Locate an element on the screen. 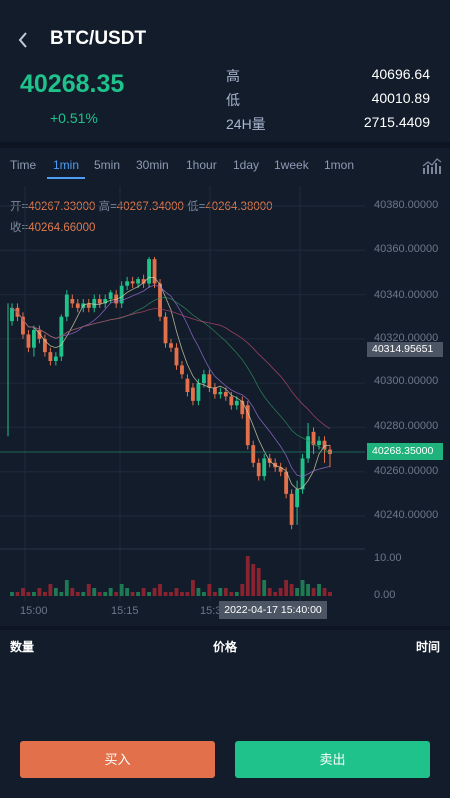 The width and height of the screenshot is (450, 798). x-tick: 15:3 is located at coordinates (211, 611).